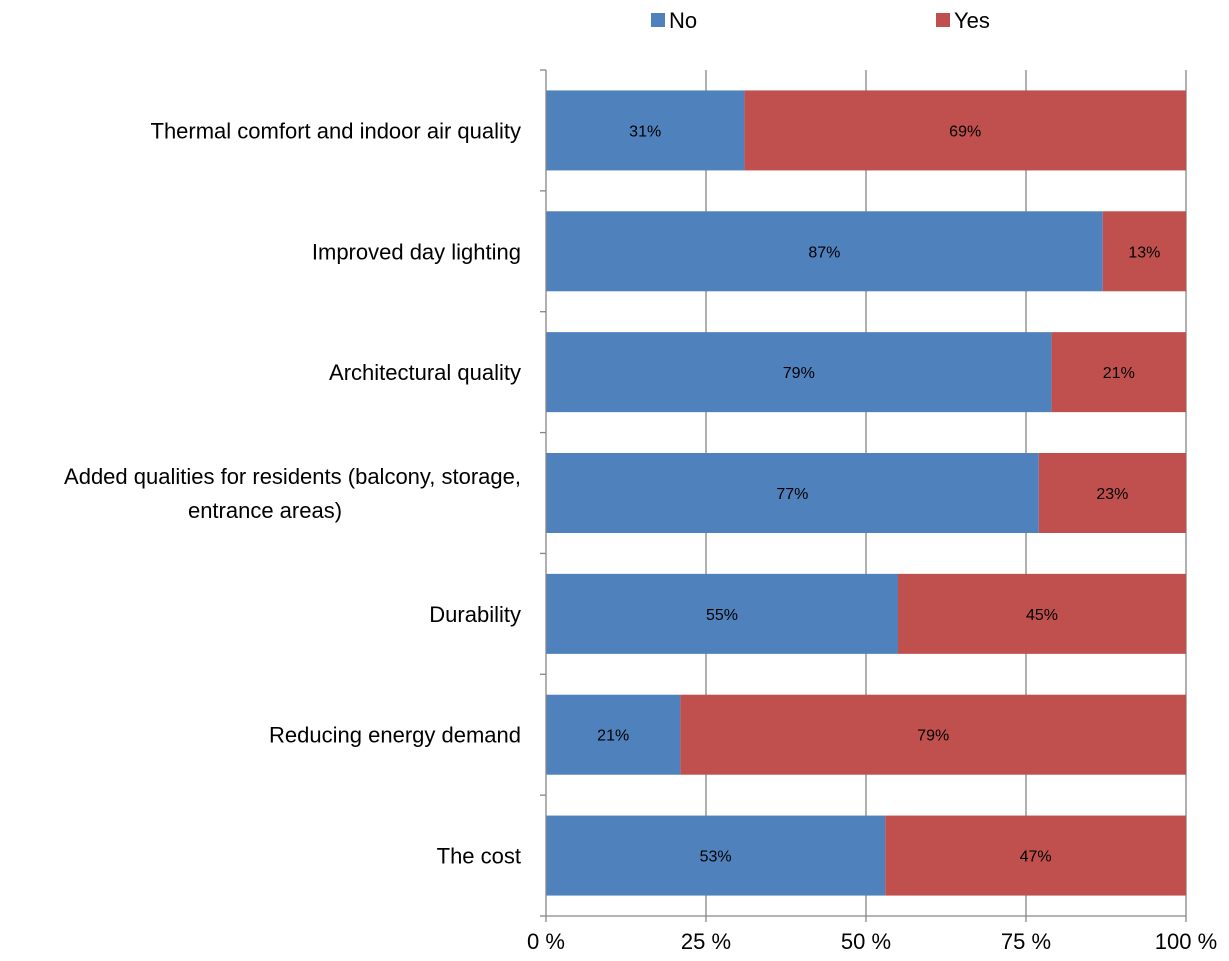 The width and height of the screenshot is (1229, 961). Describe the element at coordinates (395, 735) in the screenshot. I see `category-label: Reducing energy demand` at that location.